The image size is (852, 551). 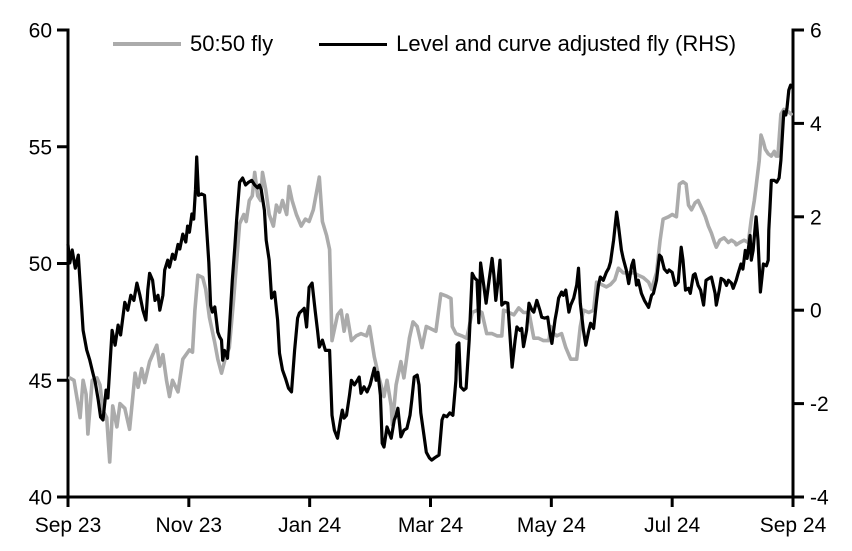 I want to click on legend-item-5050-fly: 50:50 fly, so click(x=193, y=44).